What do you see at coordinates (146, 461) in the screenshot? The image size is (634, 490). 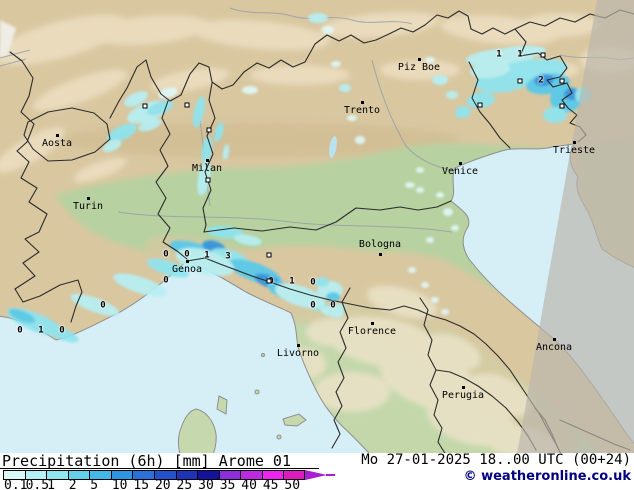 I see `legend-title: Precipitation (6h) [mm] Arome 01` at bounding box center [146, 461].